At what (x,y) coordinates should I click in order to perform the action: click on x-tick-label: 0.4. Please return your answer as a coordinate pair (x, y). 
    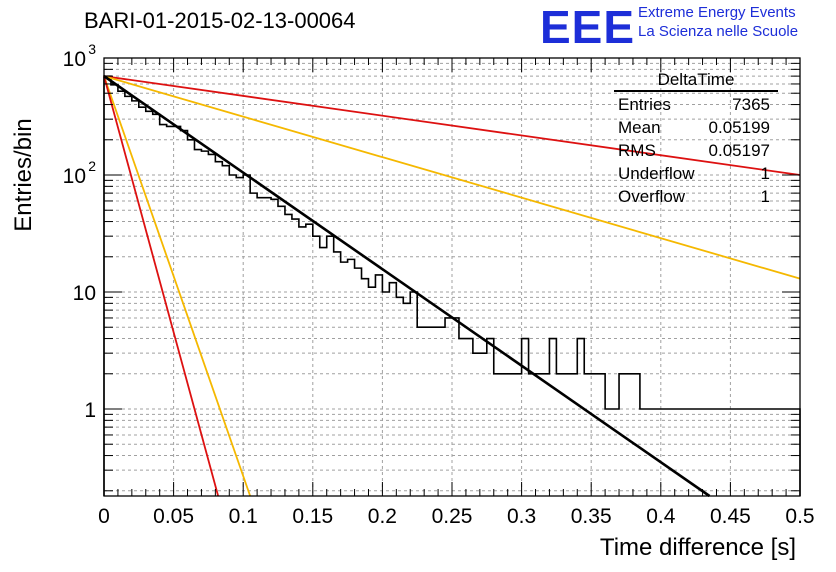
    Looking at the image, I should click on (661, 516).